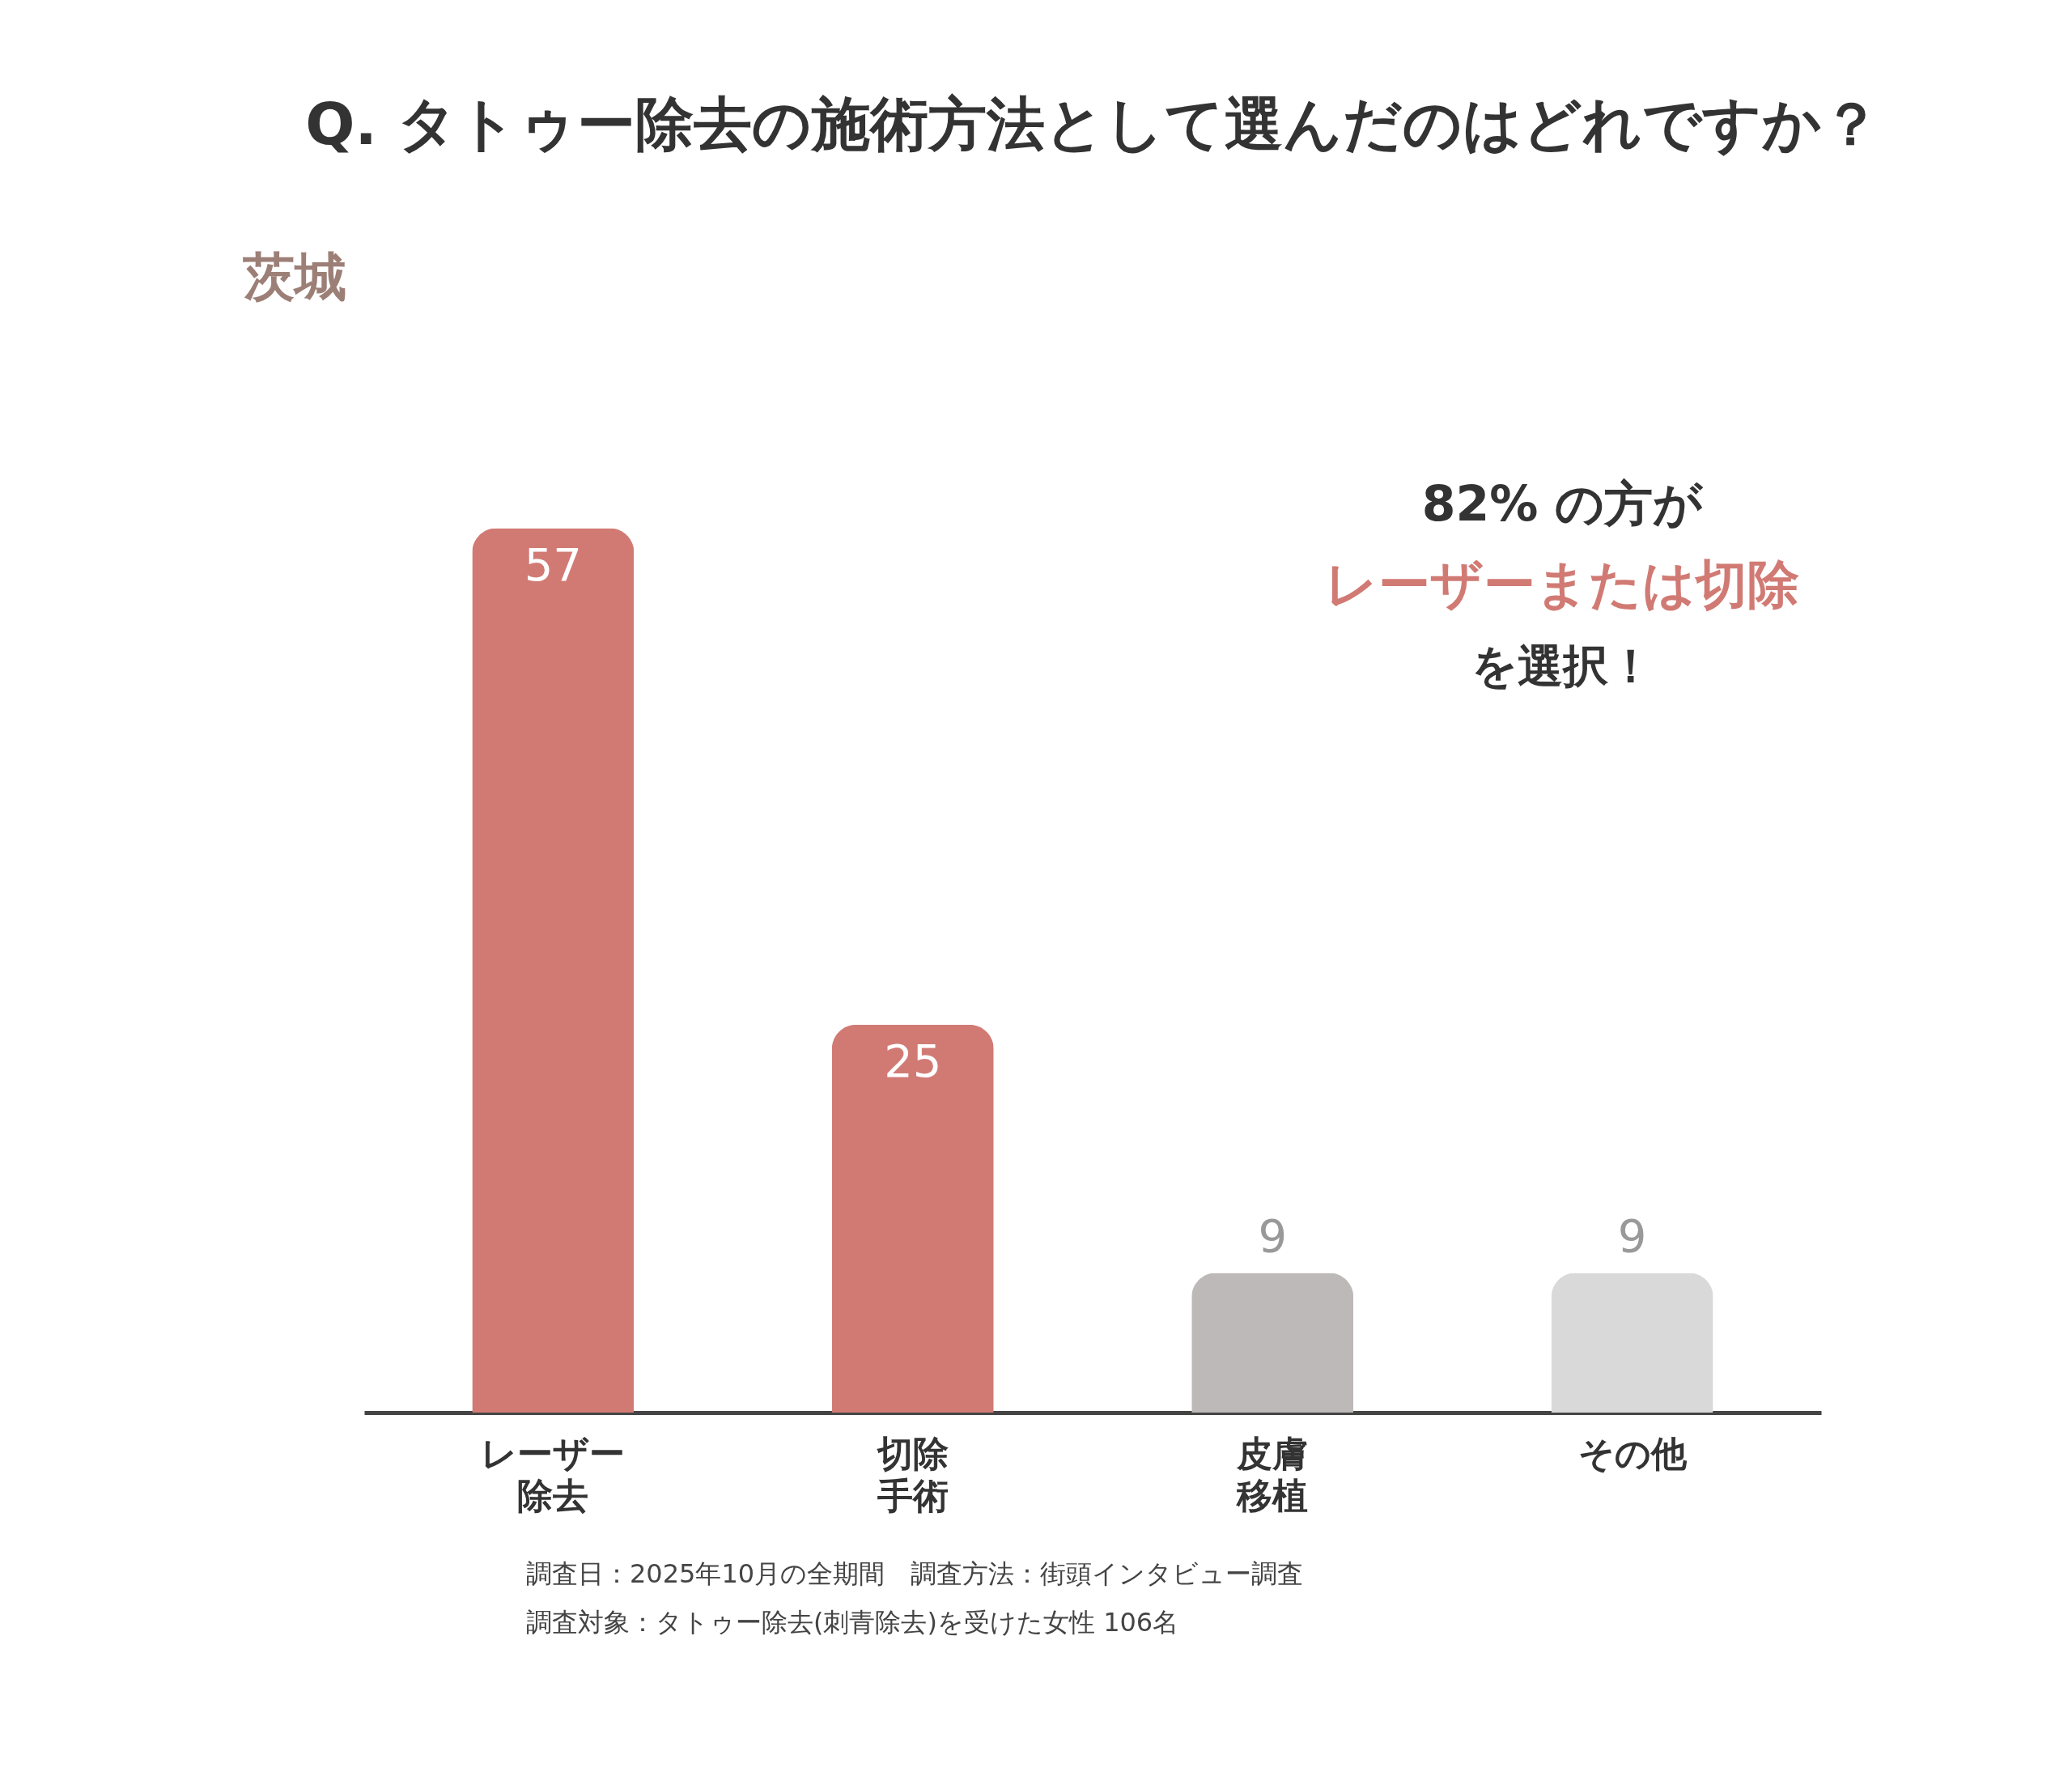 The width and height of the screenshot is (2072, 1772). What do you see at coordinates (553, 1474) in the screenshot?
I see `x-tick-label: レーザー除去` at bounding box center [553, 1474].